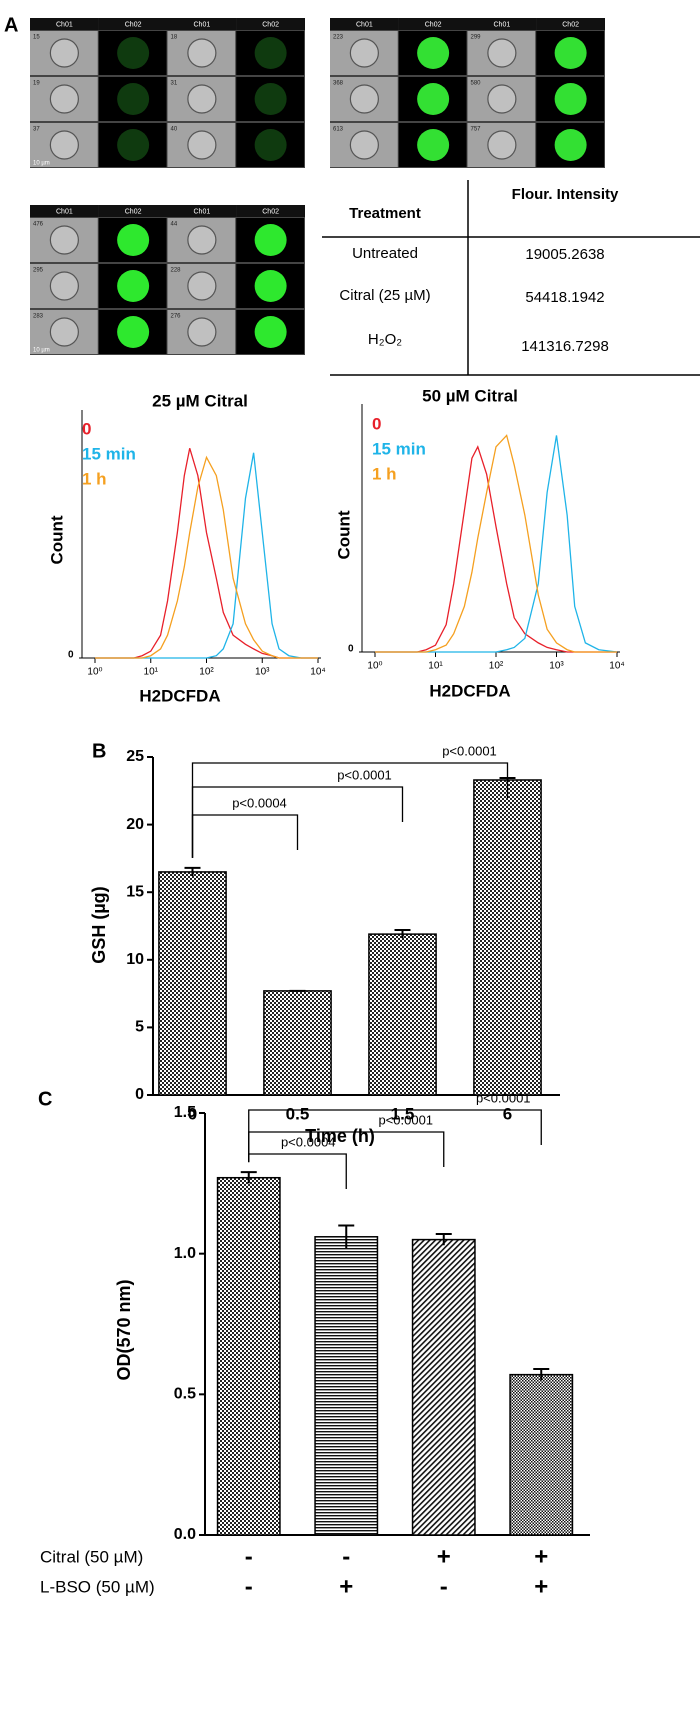 The width and height of the screenshot is (700, 1729). Describe the element at coordinates (99, 751) in the screenshot. I see `panel-label: B` at that location.